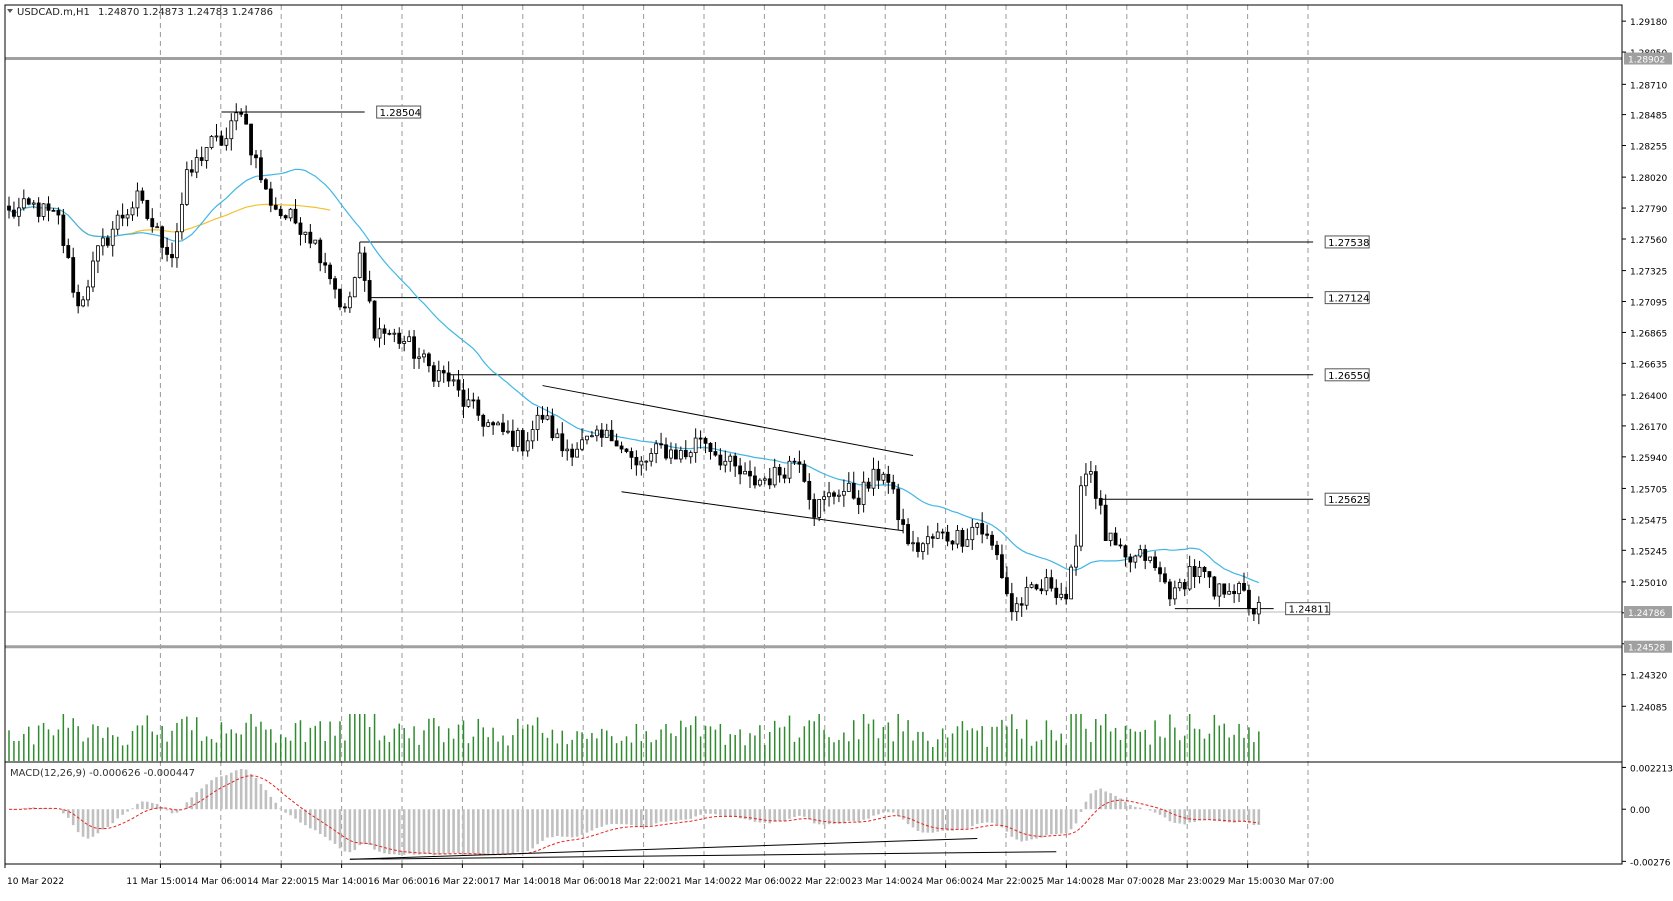 The width and height of the screenshot is (1673, 901). Describe the element at coordinates (1648, 304) in the screenshot. I see `price-tick-label: 1.27095` at that location.